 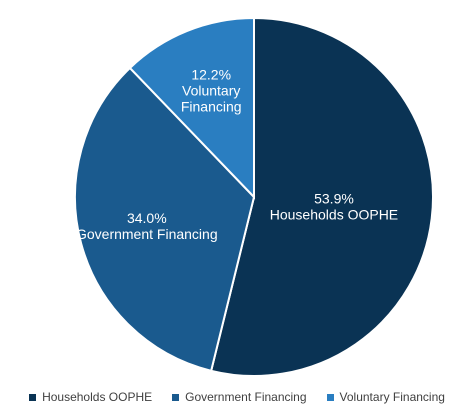 I want to click on legend-swatch-government-financing, so click(x=176, y=397).